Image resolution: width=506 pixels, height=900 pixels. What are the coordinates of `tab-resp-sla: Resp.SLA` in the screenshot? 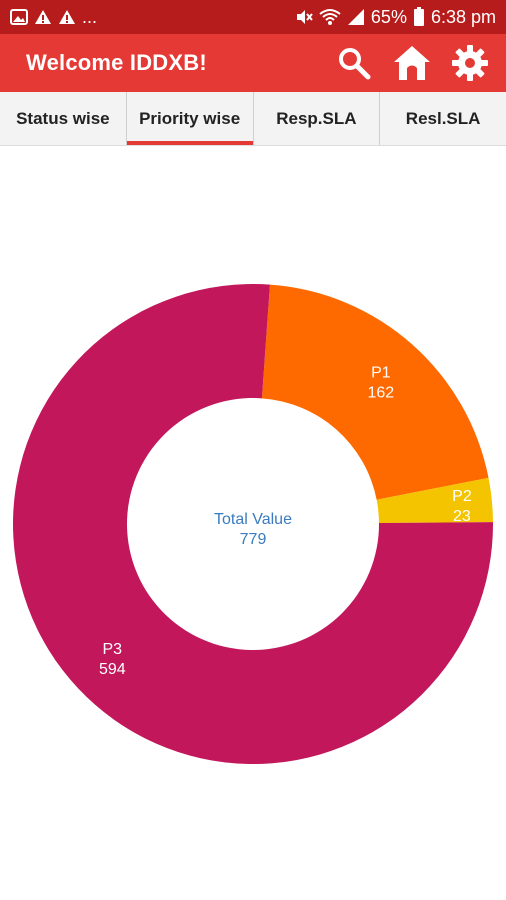 It's located at (317, 118).